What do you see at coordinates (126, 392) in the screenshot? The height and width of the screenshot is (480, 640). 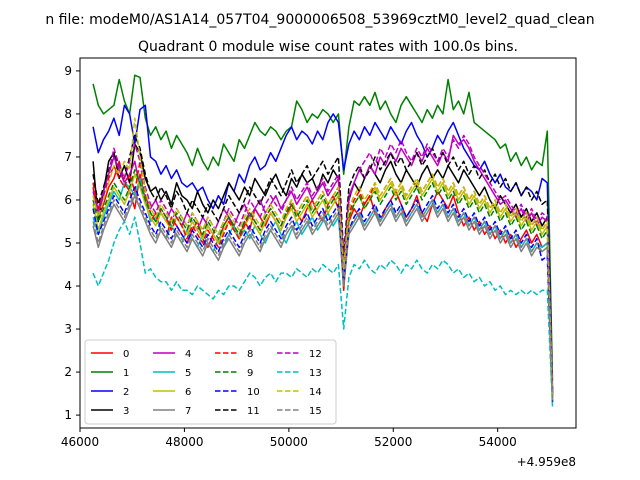 I see `legend-label-2: 2` at bounding box center [126, 392].